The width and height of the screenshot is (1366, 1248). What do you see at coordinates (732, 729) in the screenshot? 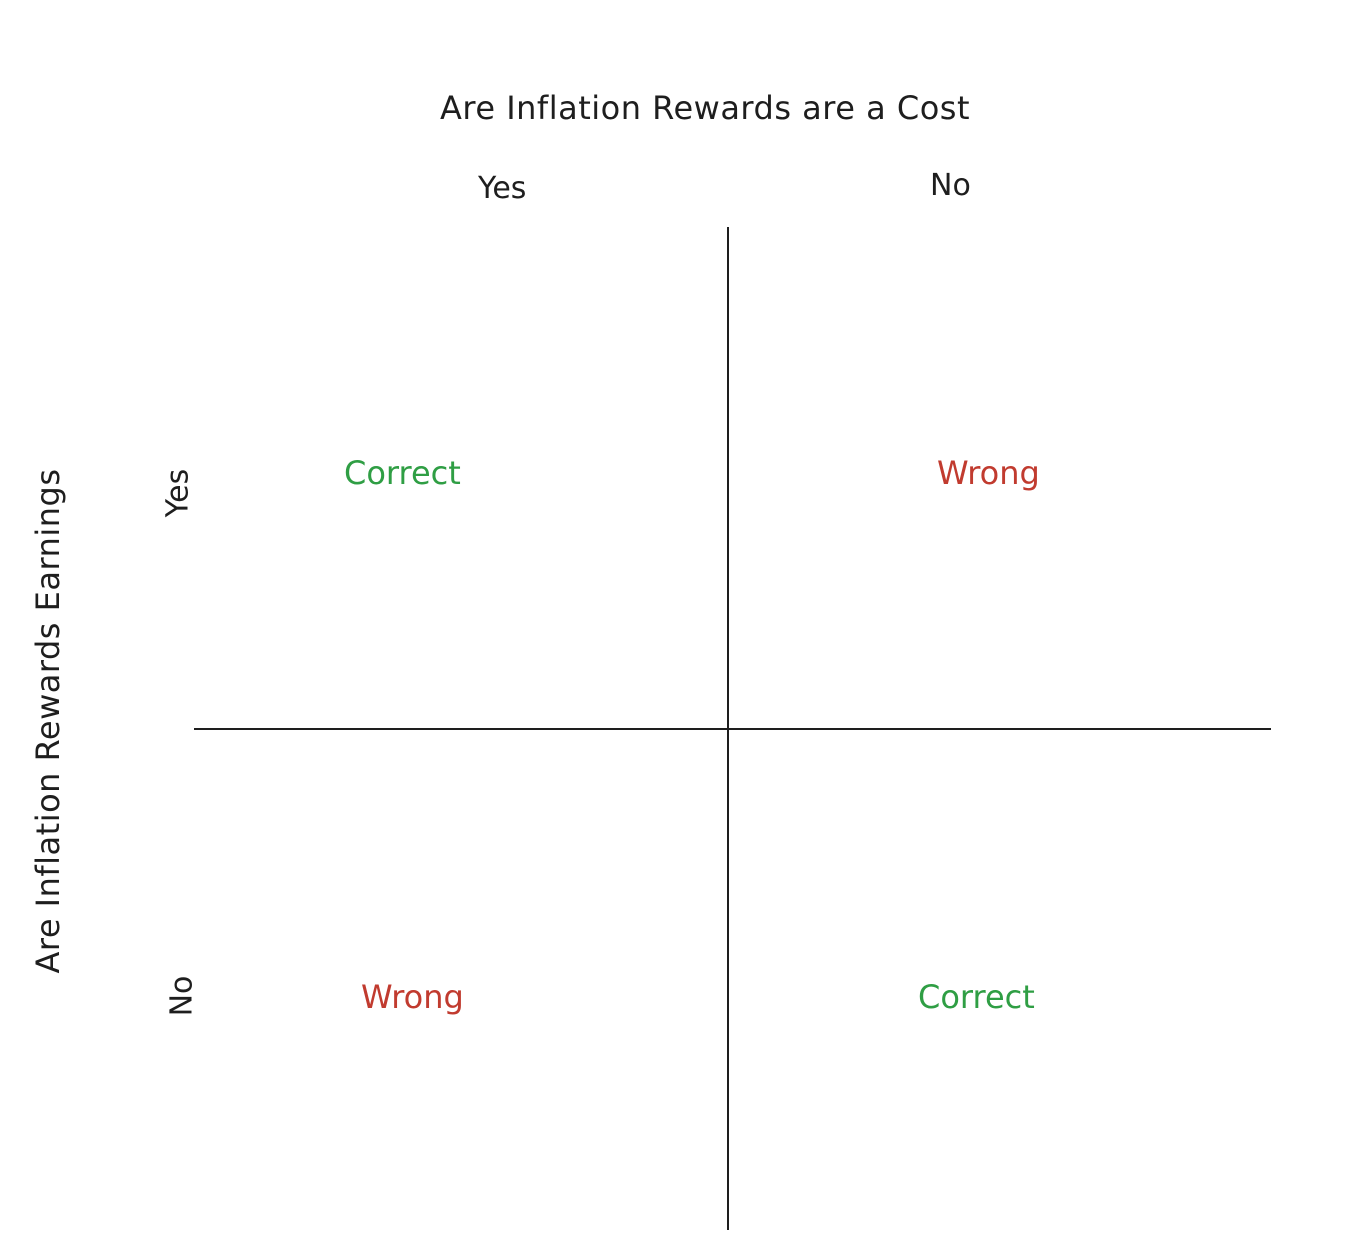
I see `horizontal-divider-line` at bounding box center [732, 729].